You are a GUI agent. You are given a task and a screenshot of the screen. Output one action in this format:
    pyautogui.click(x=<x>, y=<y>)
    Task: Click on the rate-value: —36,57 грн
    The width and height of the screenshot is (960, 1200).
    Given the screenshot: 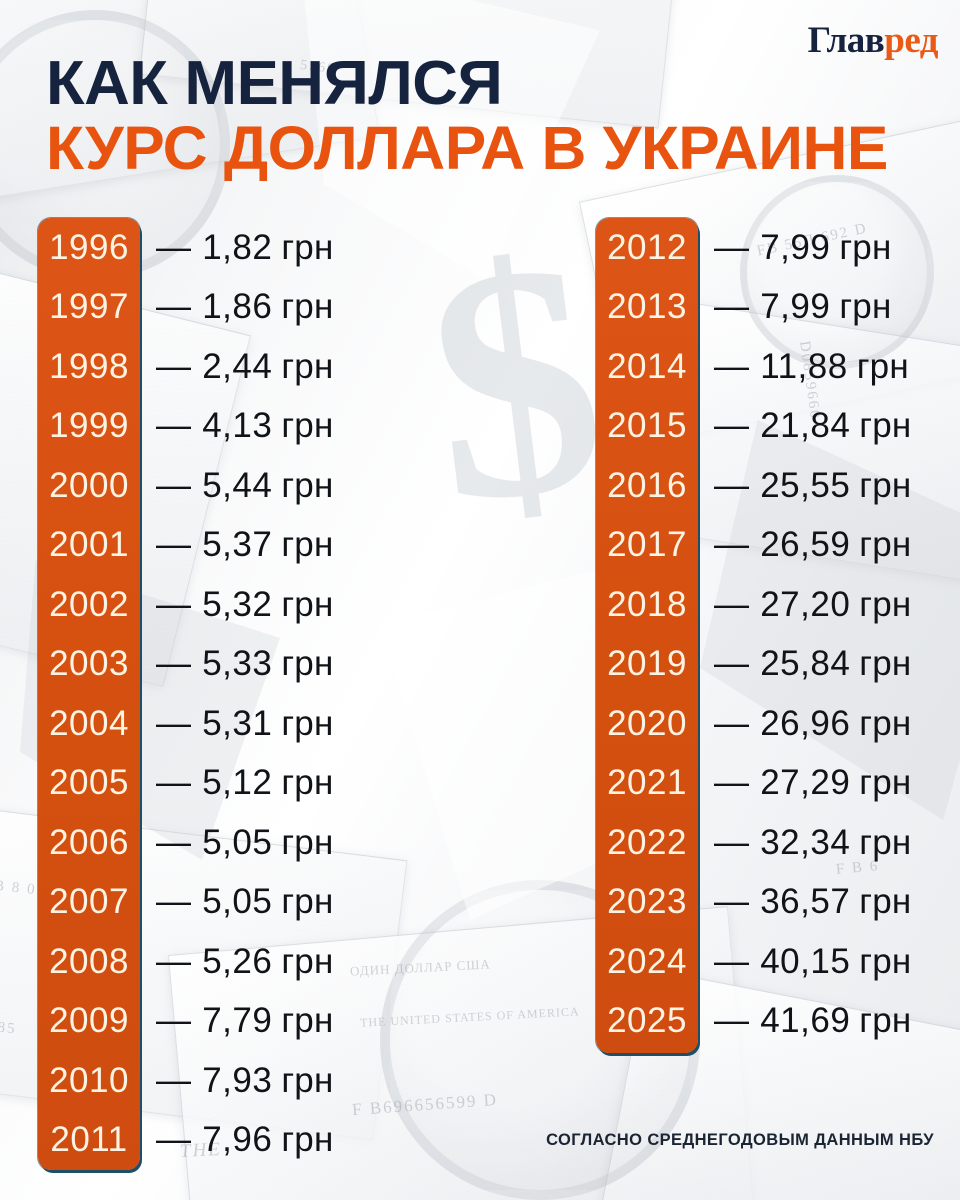 What is the action you would take?
    pyautogui.click(x=804, y=902)
    